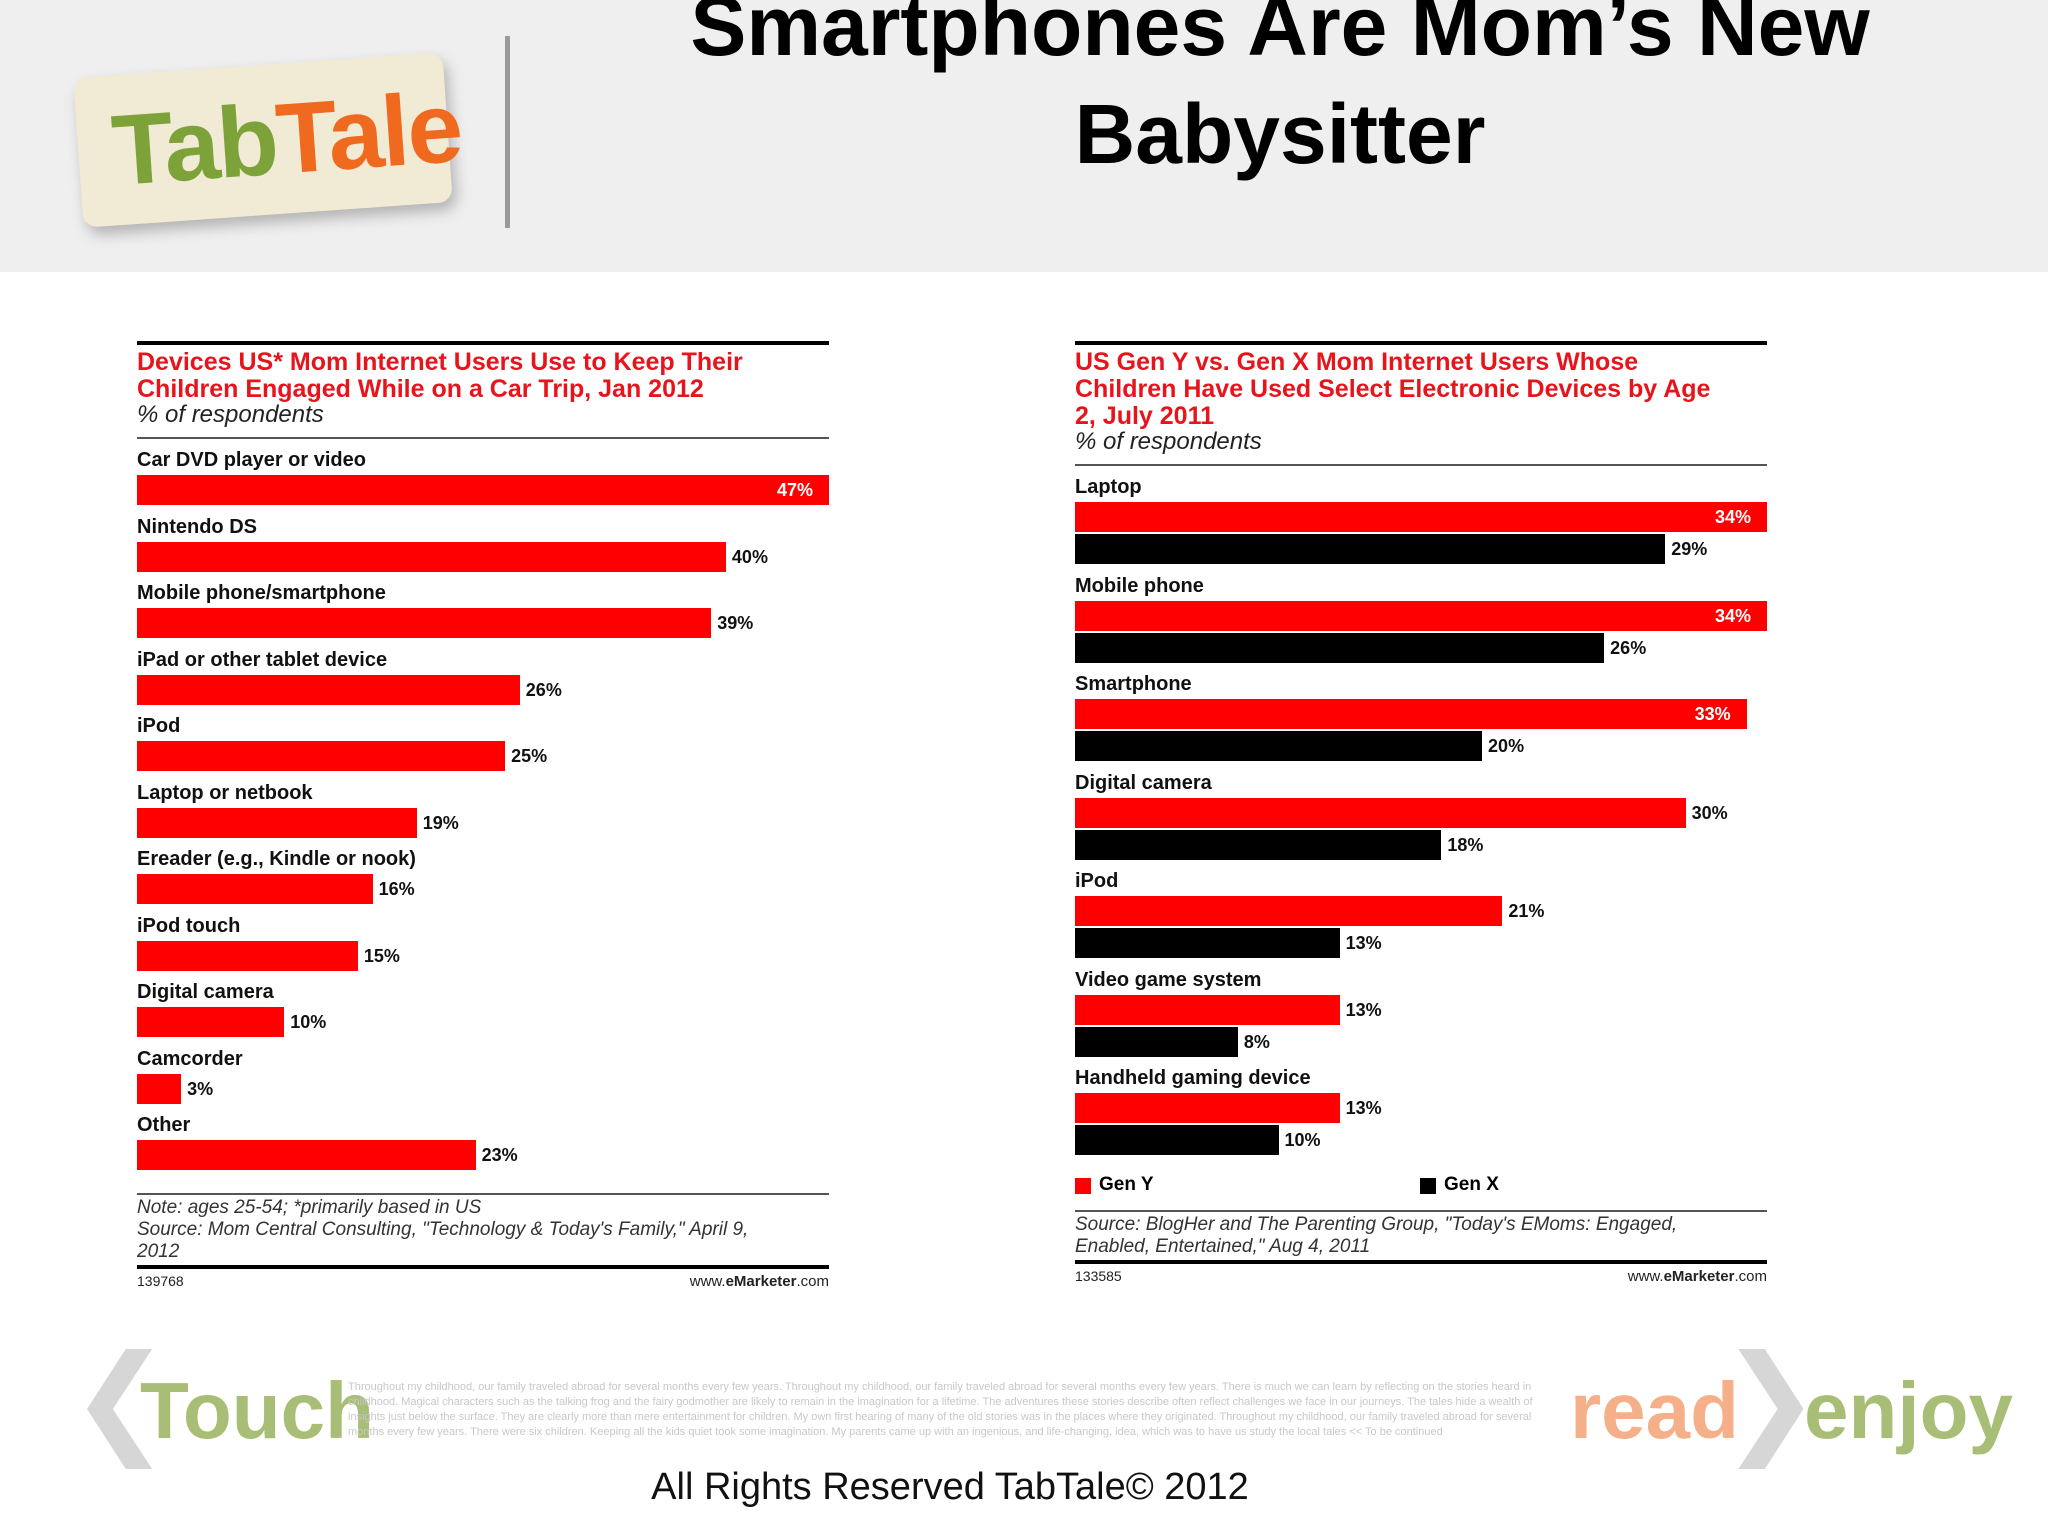 The width and height of the screenshot is (2048, 1536). Describe the element at coordinates (1145, 416) in the screenshot. I see `chart-title-line: 2, July 2011` at that location.